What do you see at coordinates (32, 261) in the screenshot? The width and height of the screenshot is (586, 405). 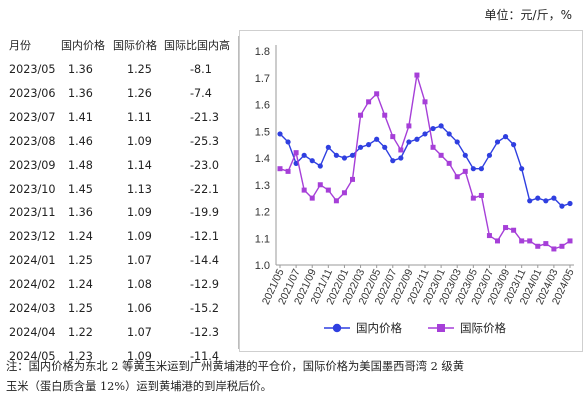 I see `month-cell: 2024/01` at bounding box center [32, 261].